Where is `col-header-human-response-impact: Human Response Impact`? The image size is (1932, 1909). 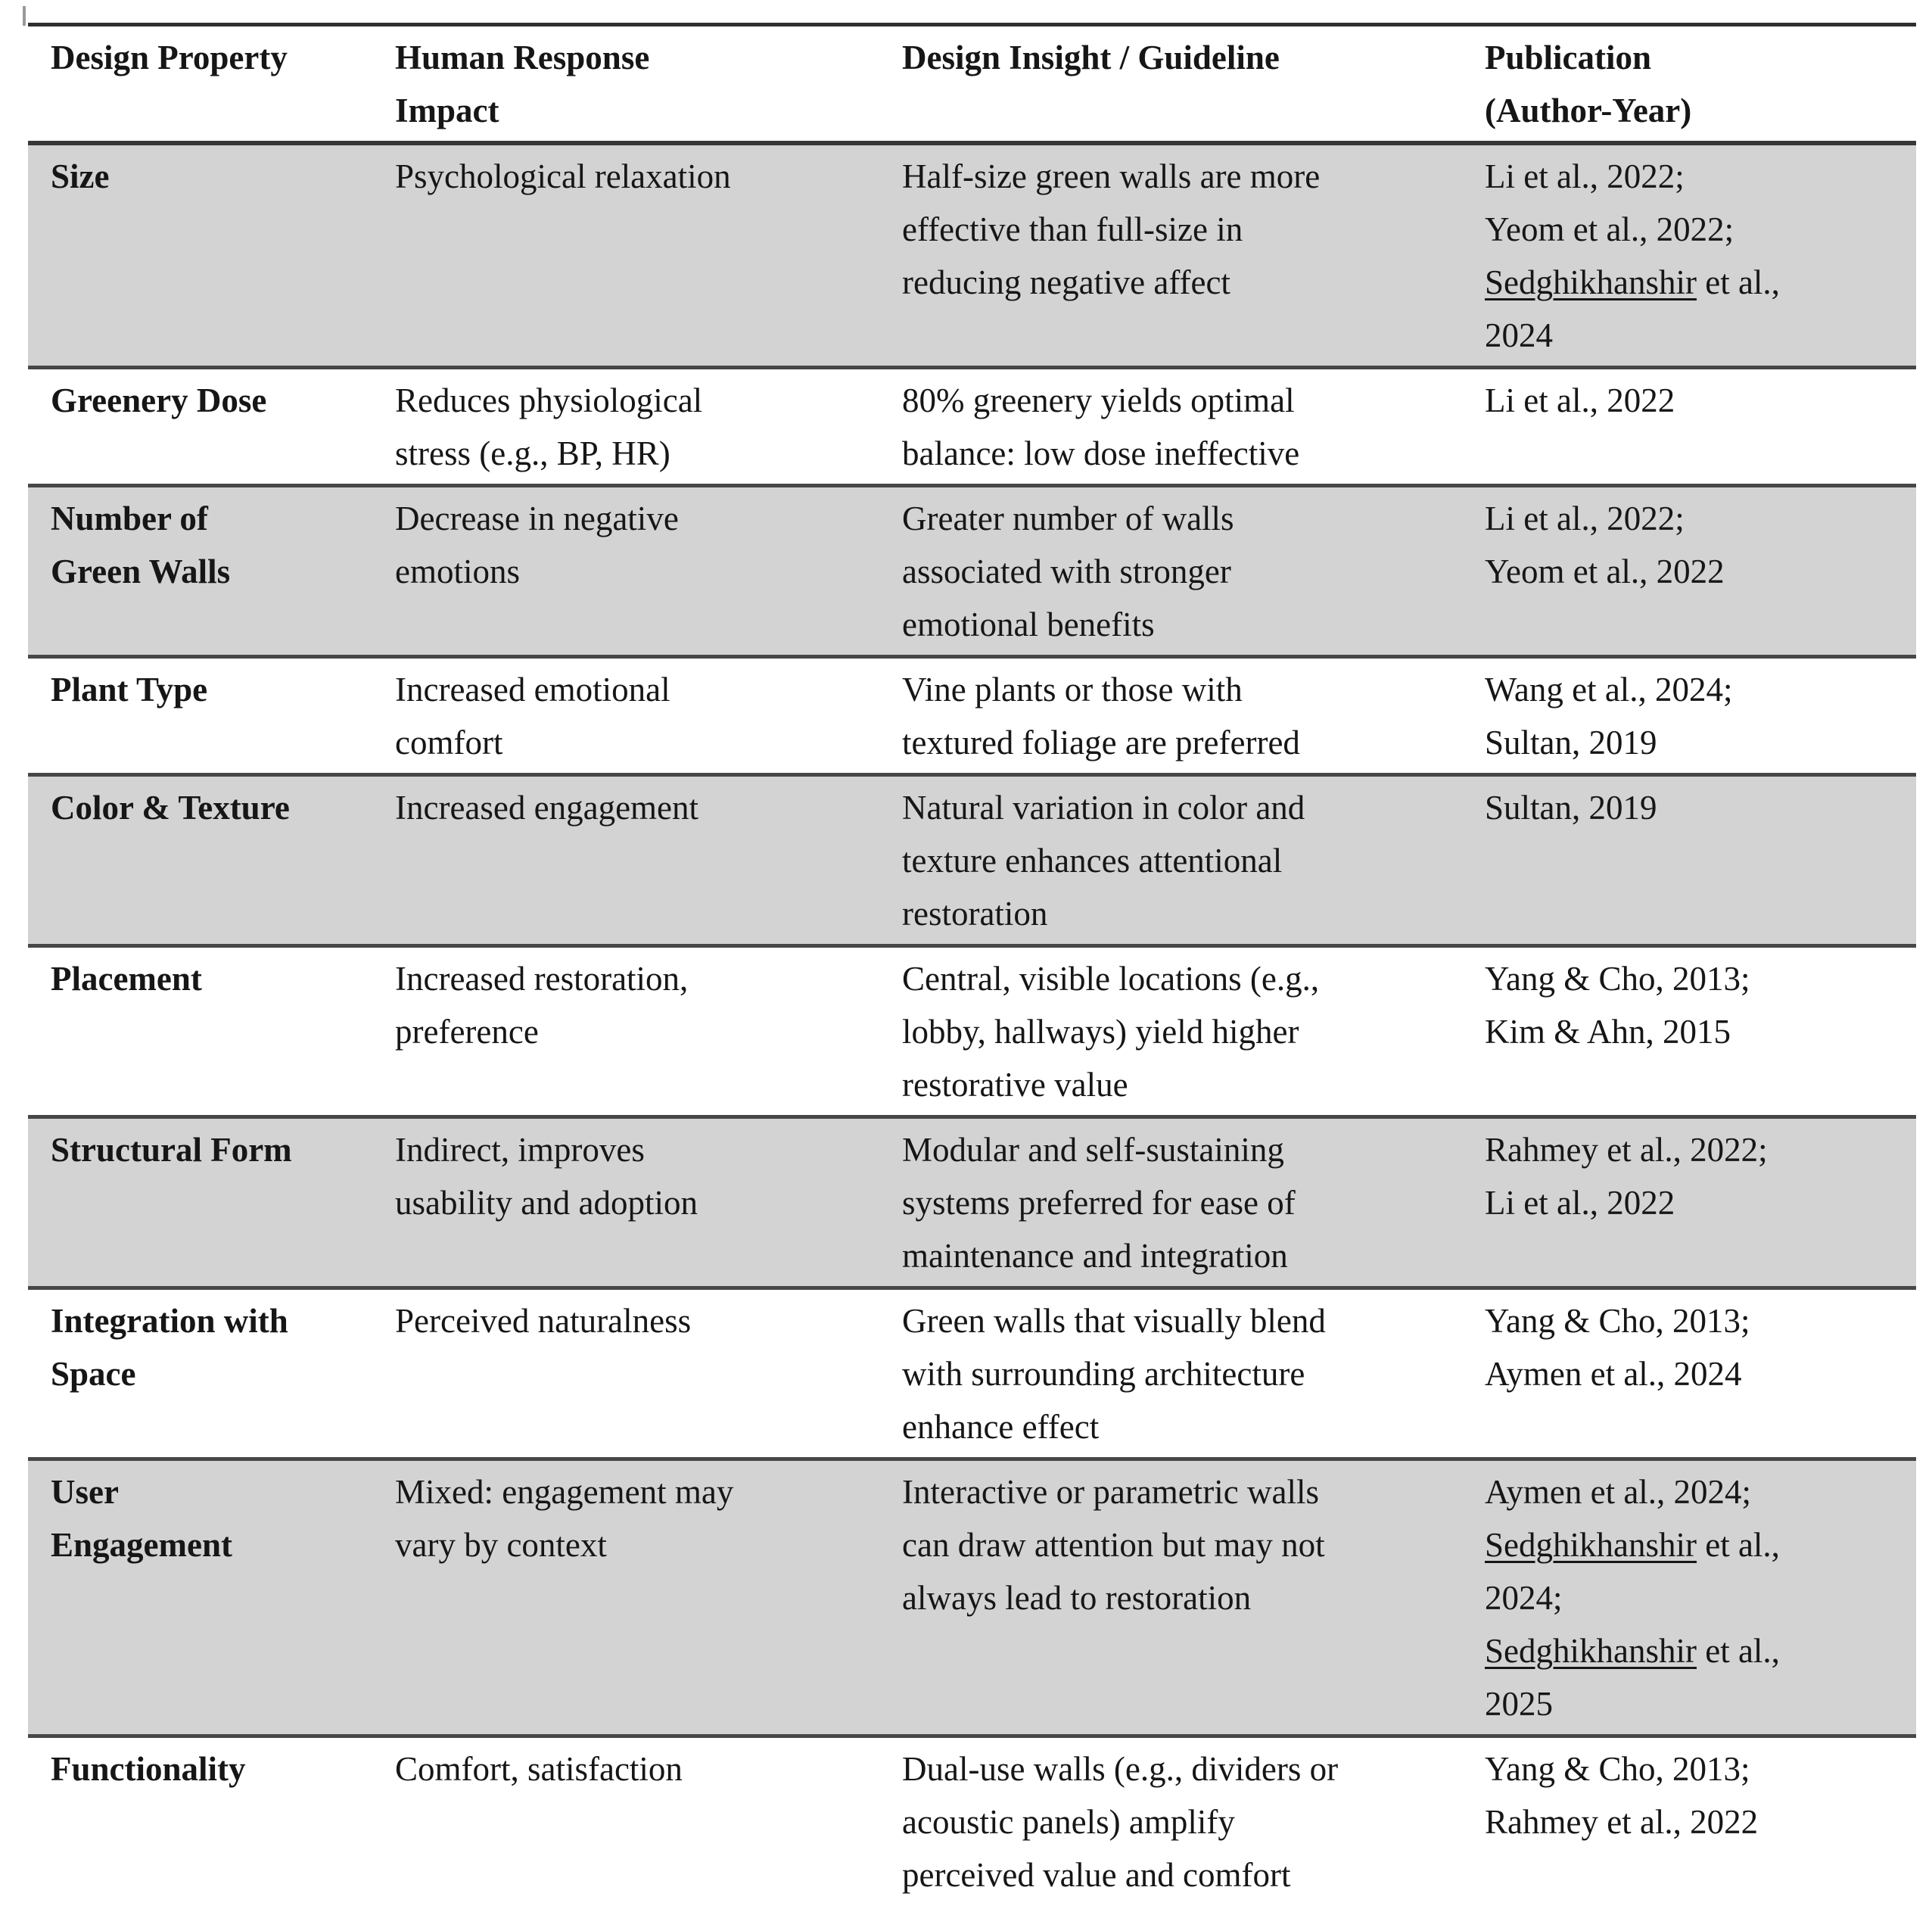 col-header-human-response-impact: Human Response Impact is located at coordinates (522, 84).